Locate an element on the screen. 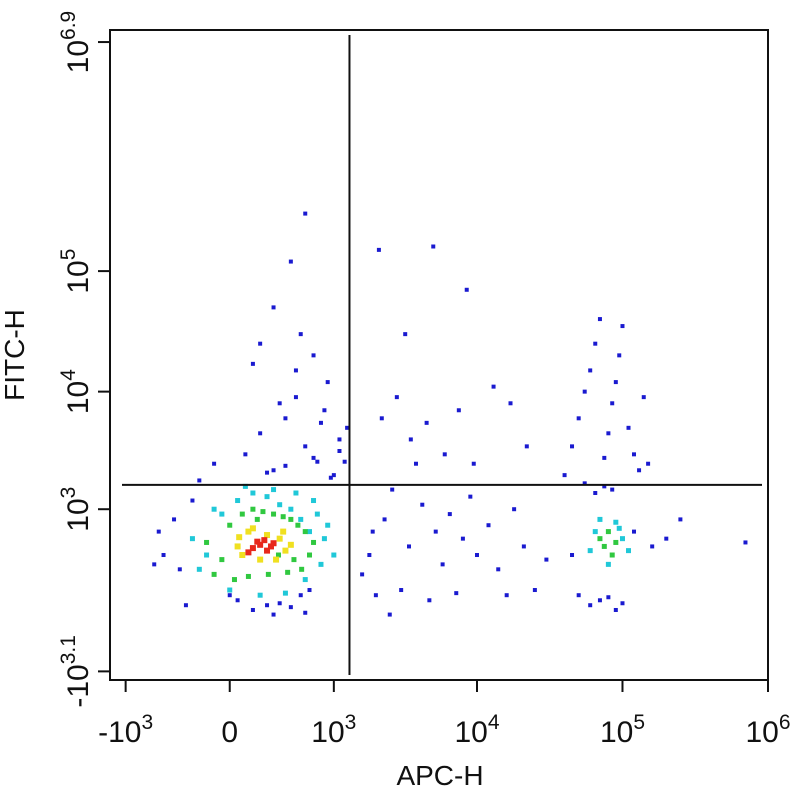 The height and width of the screenshot is (802, 799). y-tick-label: 103 is located at coordinates (76, 509).